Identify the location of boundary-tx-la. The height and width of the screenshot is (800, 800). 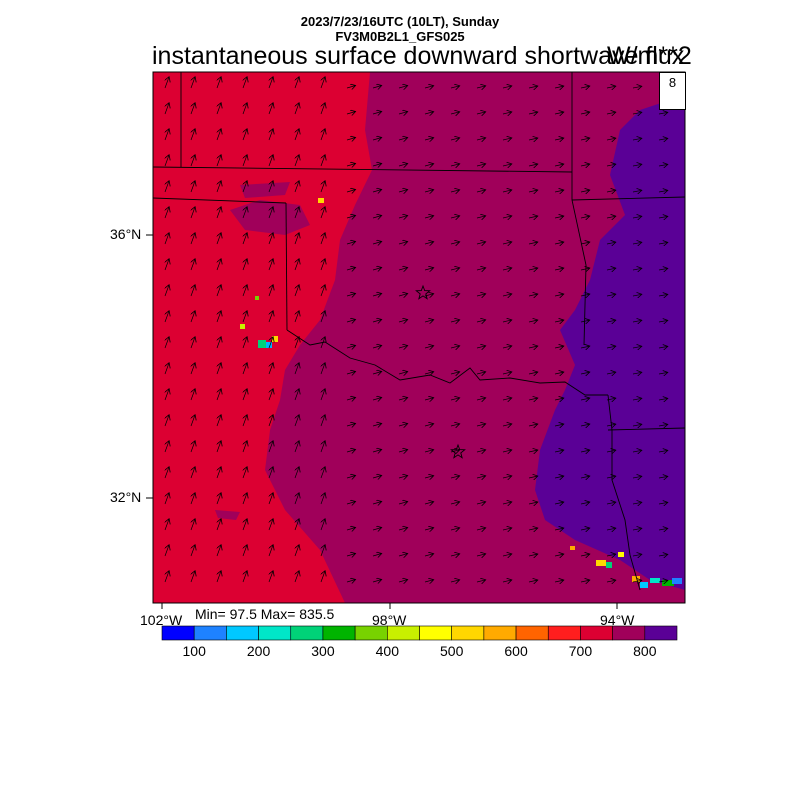
(624, 492).